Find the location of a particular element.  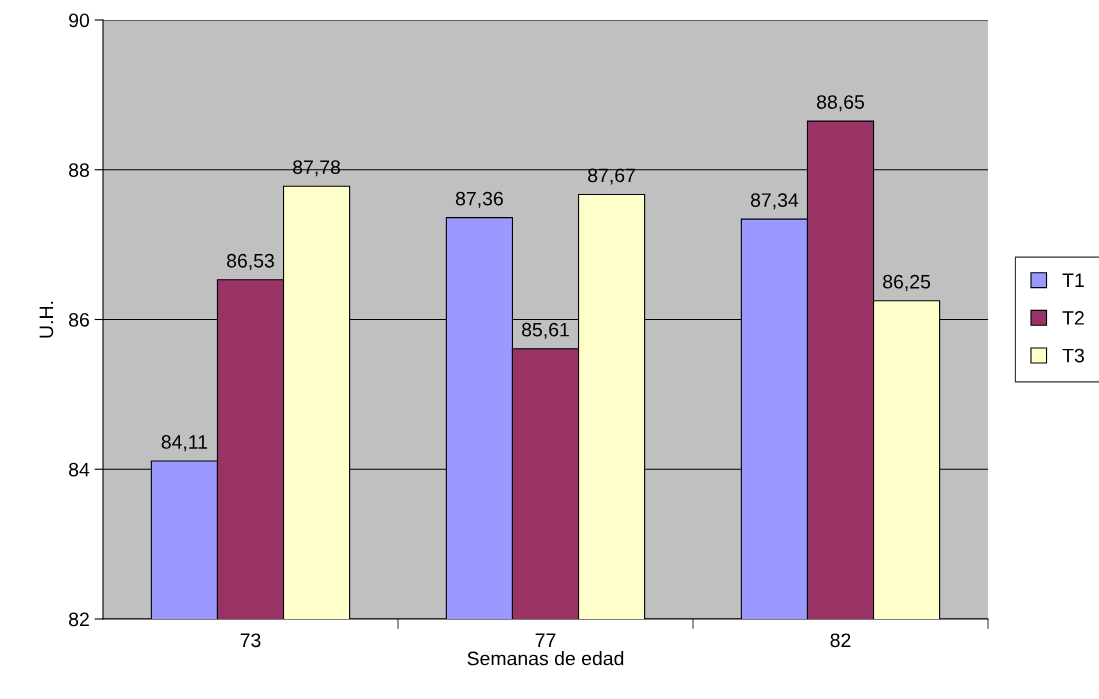

data-label: 87,67 is located at coordinates (611, 176).